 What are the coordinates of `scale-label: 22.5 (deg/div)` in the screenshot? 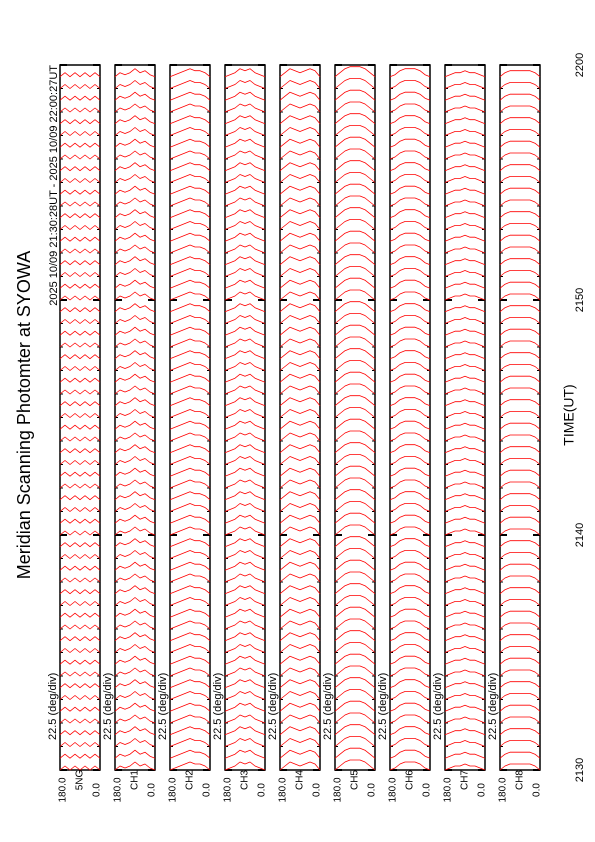 It's located at (383, 706).